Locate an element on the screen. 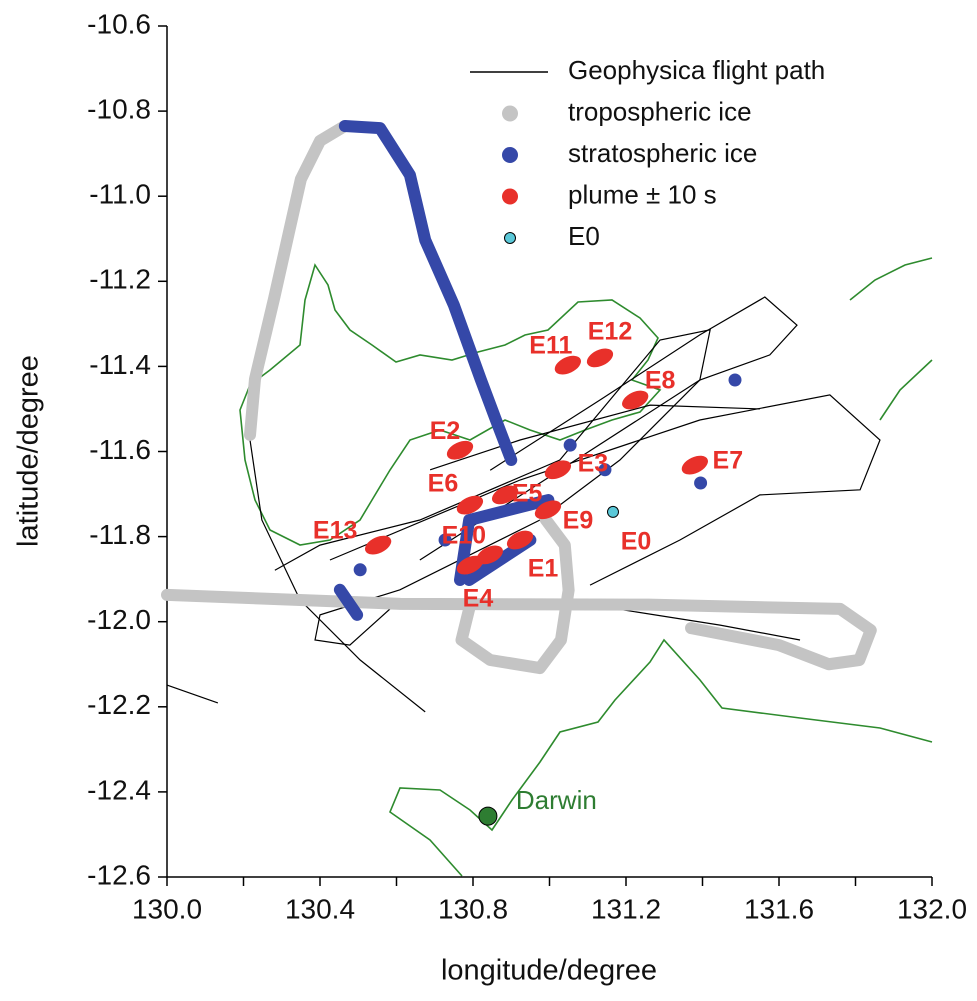  y-tick-label: -12.4 is located at coordinates (119, 789).